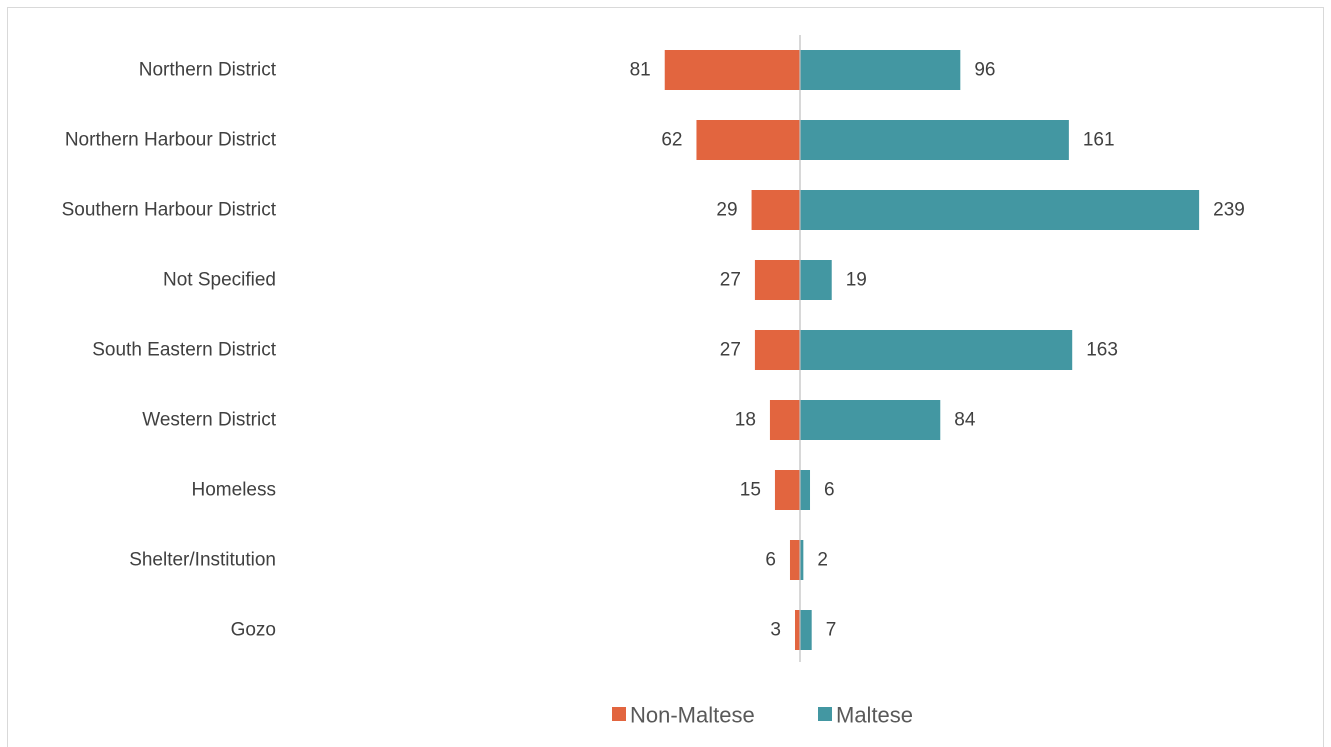  I want to click on category-label-shelter-institution: Shelter/Institution, so click(202, 560).